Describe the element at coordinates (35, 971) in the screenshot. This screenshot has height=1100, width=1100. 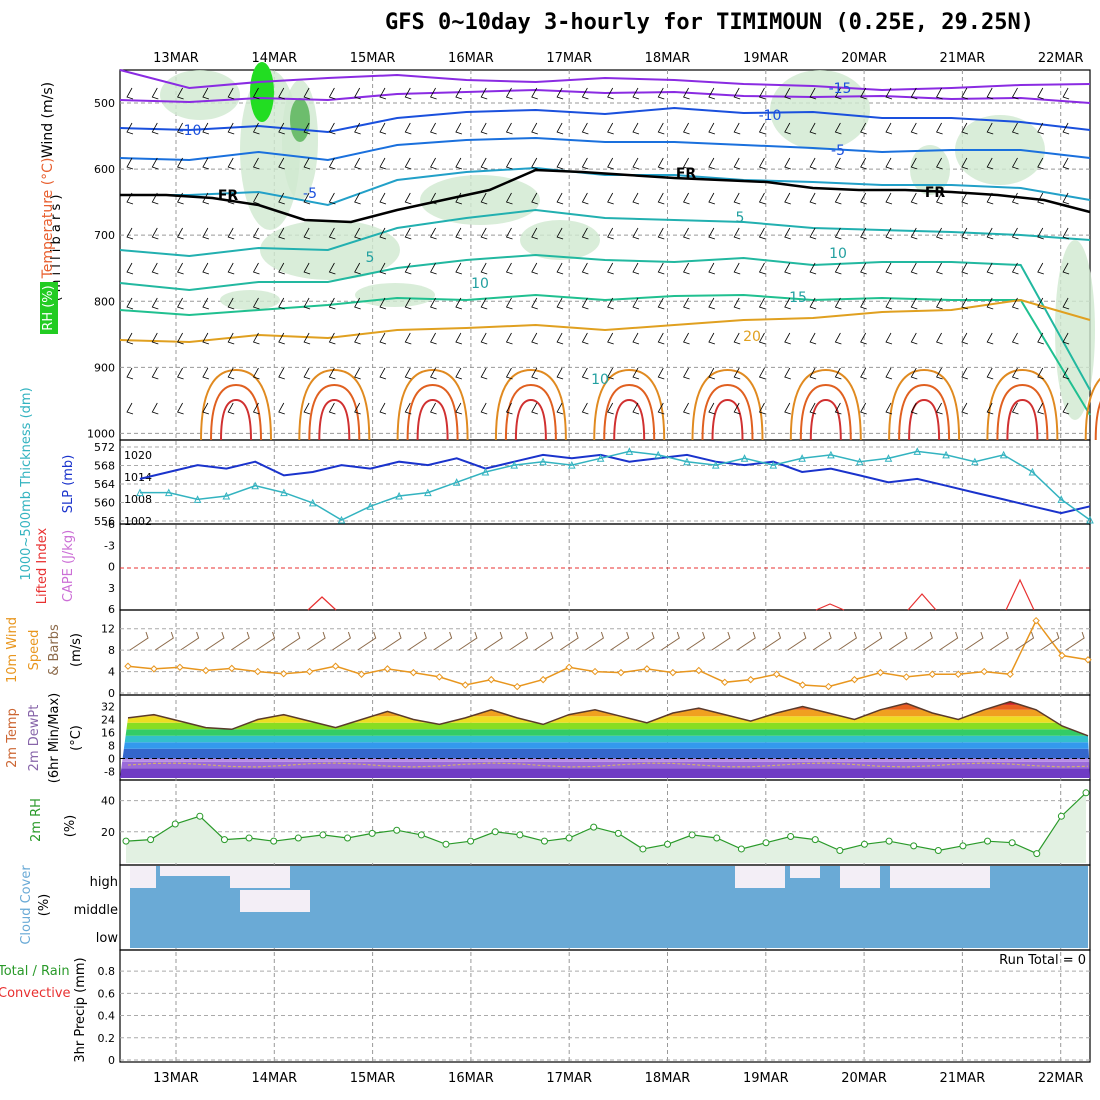
I see `precip-label-a: Total / Rain` at that location.